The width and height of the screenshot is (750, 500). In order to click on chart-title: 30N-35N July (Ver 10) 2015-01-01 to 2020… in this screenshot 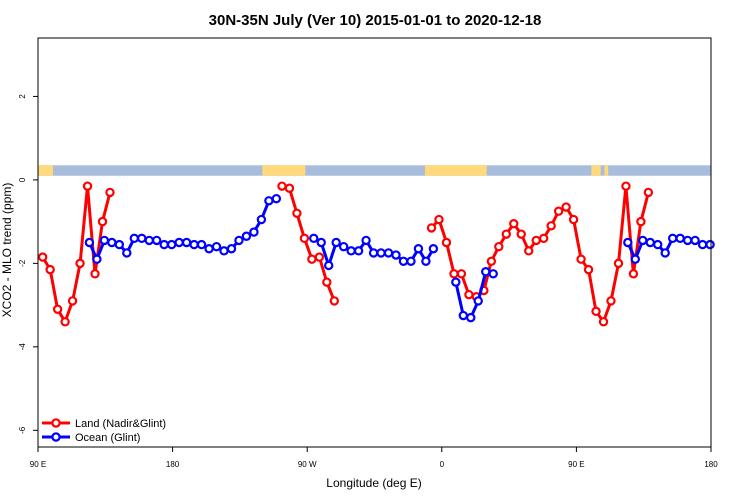, I will do `click(375, 20)`.